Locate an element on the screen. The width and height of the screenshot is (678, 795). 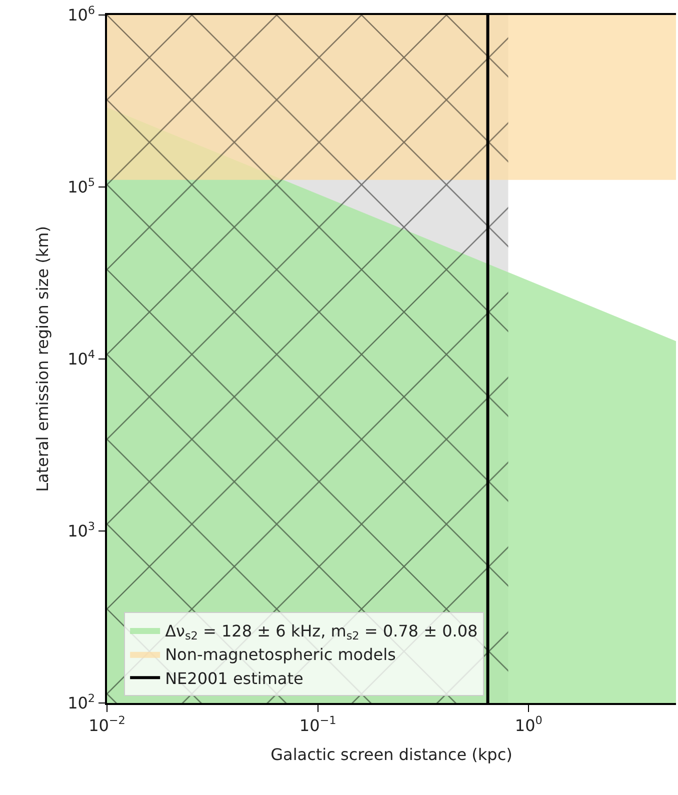
x-axis-title: Galactic screen distance (kpc) is located at coordinates (391, 754).